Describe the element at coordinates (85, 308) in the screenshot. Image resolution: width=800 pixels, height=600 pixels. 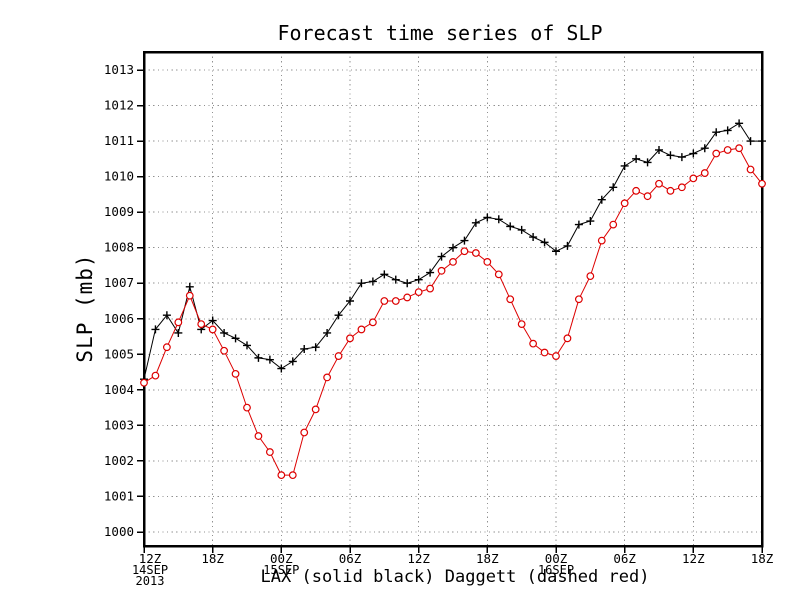
I see `y-axis-label: SLP (mb)` at that location.